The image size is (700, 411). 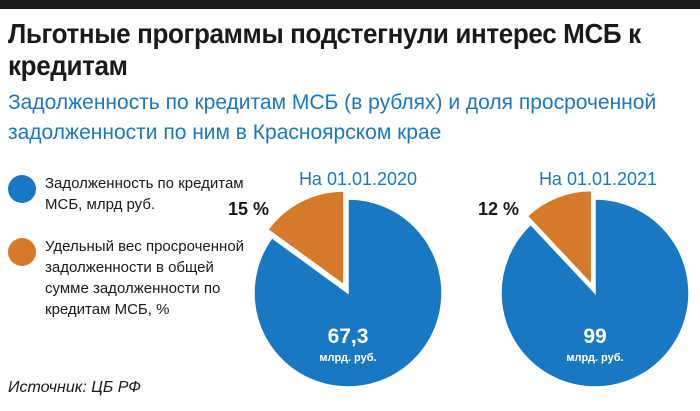 I want to click on pie-title: На 01.01.2020, so click(x=358, y=179).